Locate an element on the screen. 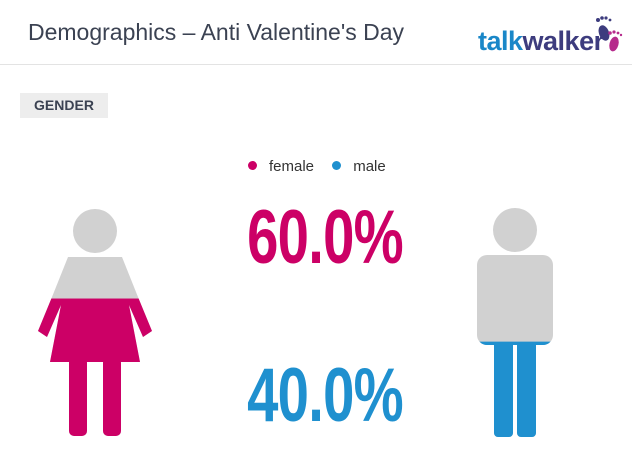 The height and width of the screenshot is (467, 632). section-tag-gender: GENDER is located at coordinates (64, 105).